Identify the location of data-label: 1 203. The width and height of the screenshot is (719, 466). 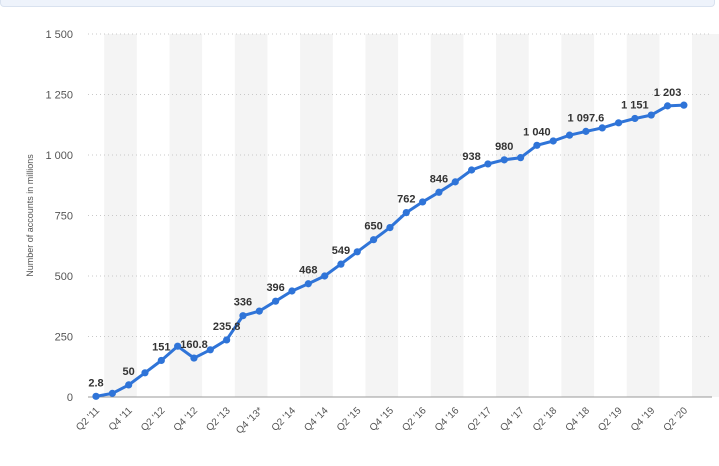
(668, 93).